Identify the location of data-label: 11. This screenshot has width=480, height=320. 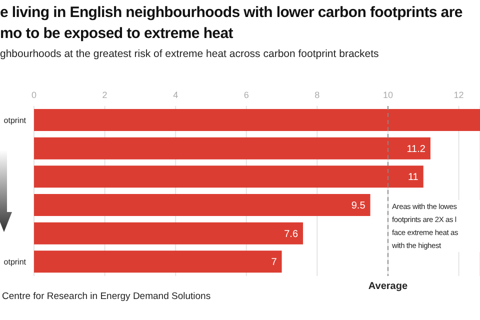
(413, 178).